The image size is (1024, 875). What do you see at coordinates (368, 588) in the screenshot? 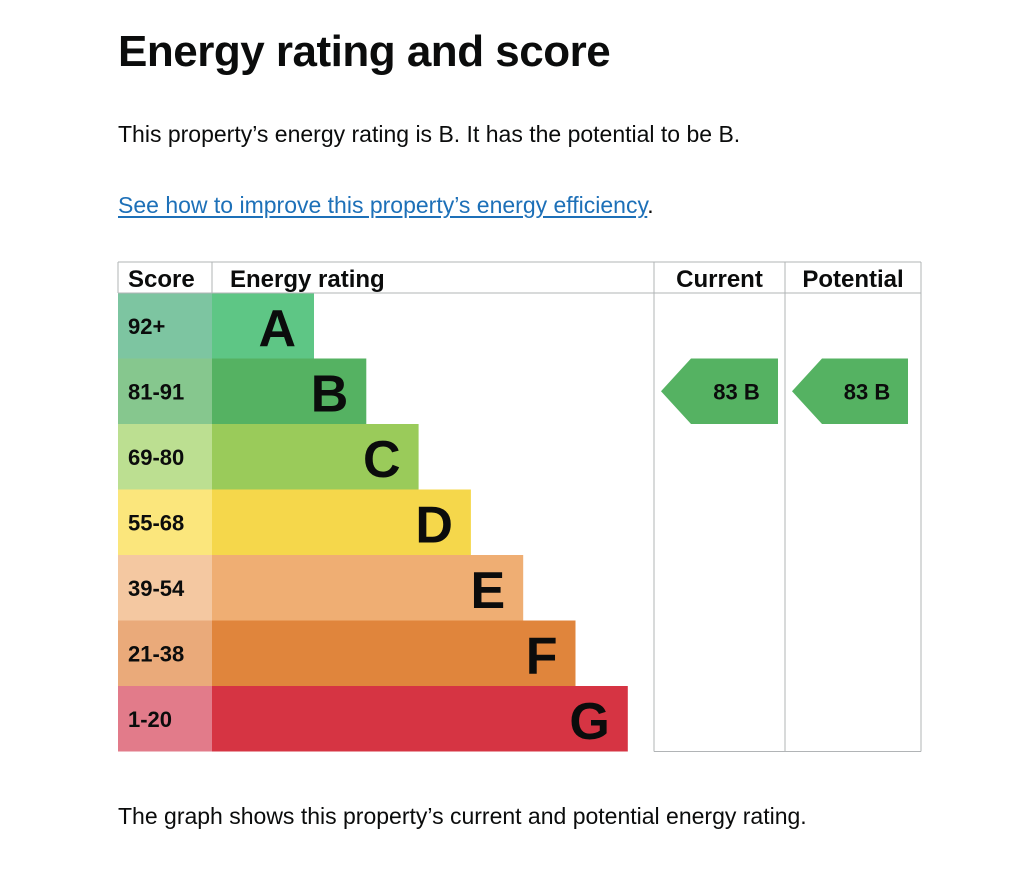
I see `rating-bar-e` at bounding box center [368, 588].